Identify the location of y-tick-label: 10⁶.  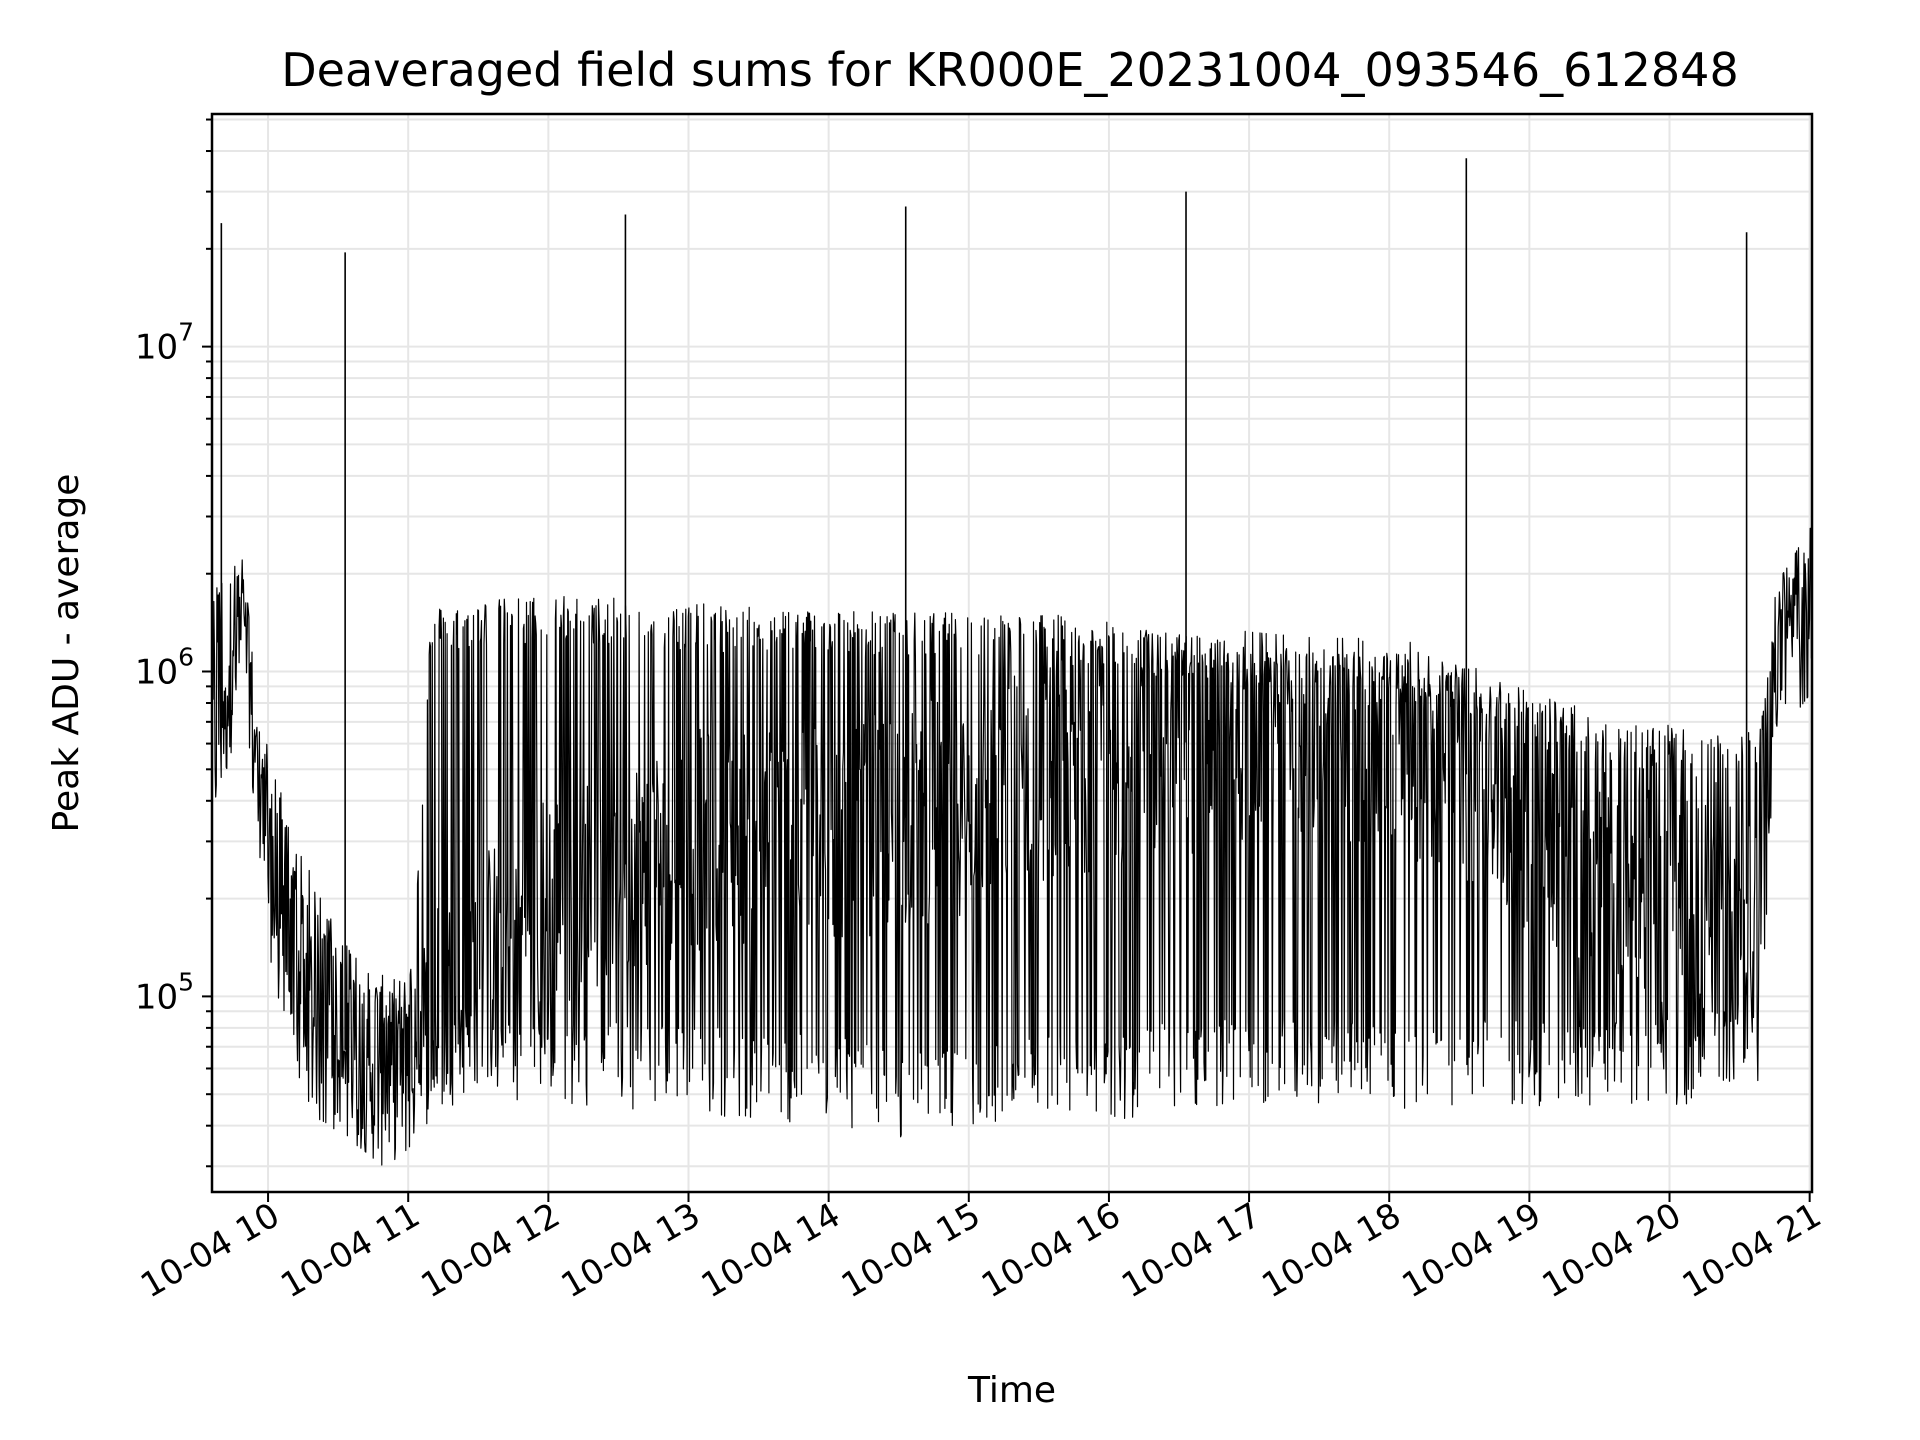
(164, 668).